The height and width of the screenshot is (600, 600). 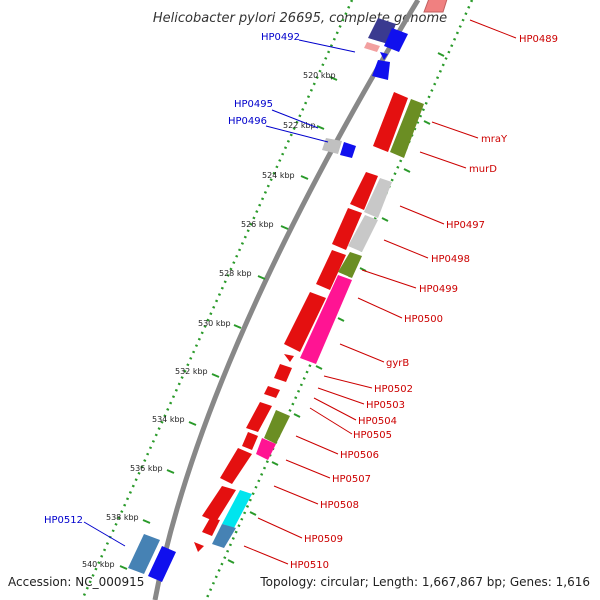 I want to click on gene-HP0509-red, so click(x=219, y=504).